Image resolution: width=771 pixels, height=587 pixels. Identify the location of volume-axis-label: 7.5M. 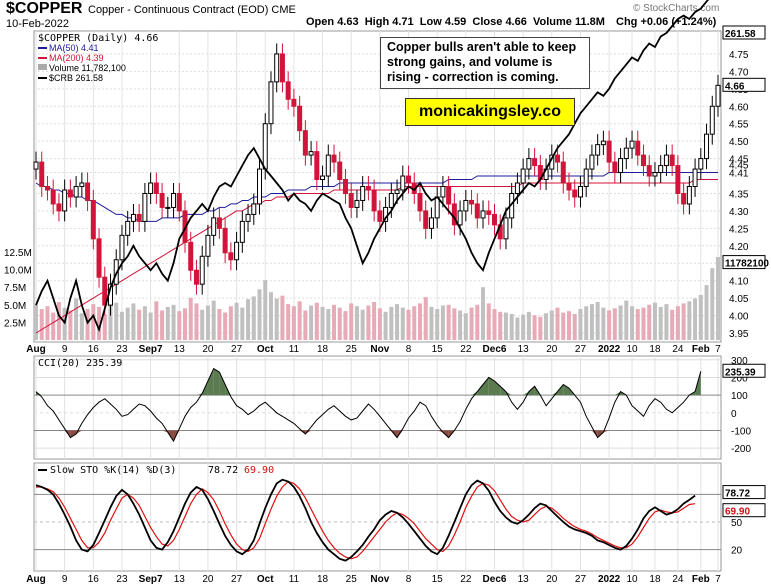
(15, 288).